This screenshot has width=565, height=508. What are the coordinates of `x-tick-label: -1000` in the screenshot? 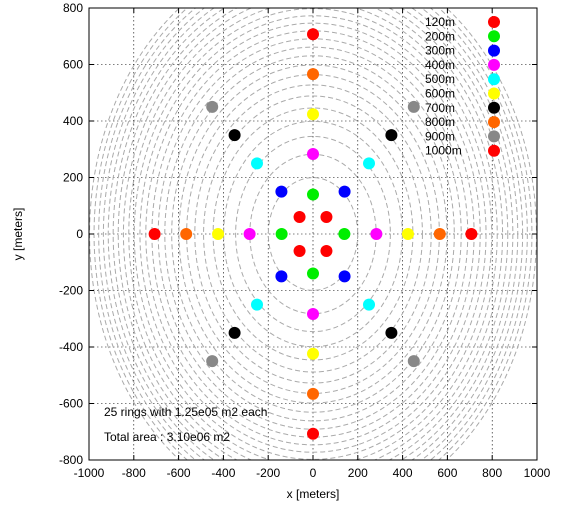 It's located at (89, 473).